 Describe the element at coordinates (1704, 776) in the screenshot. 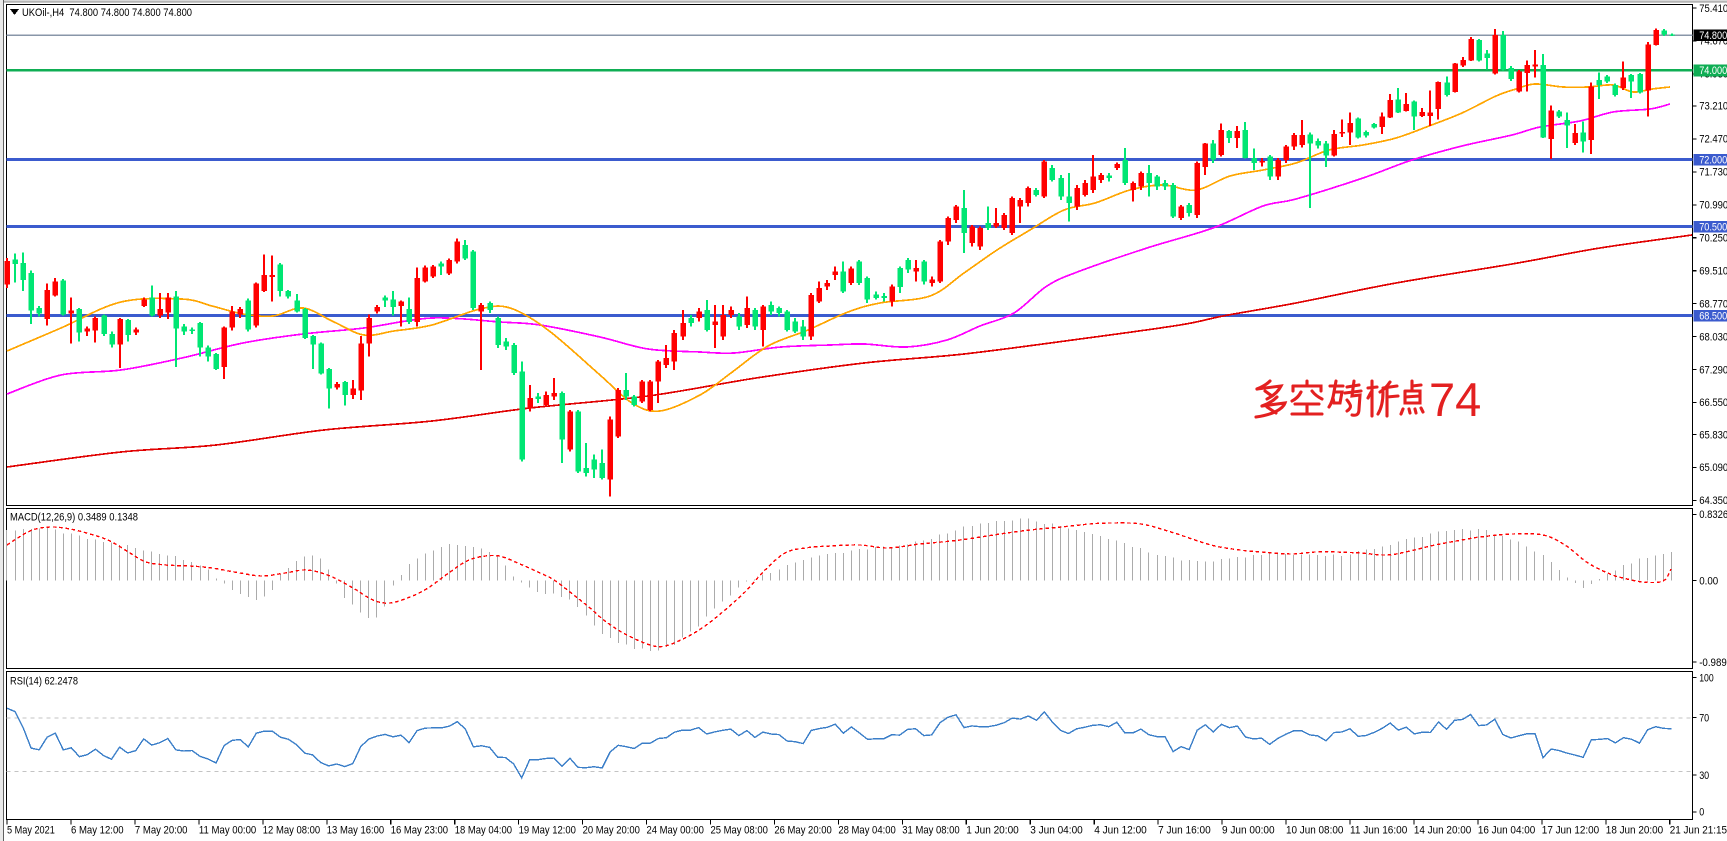

I see `svg-text: 30` at that location.